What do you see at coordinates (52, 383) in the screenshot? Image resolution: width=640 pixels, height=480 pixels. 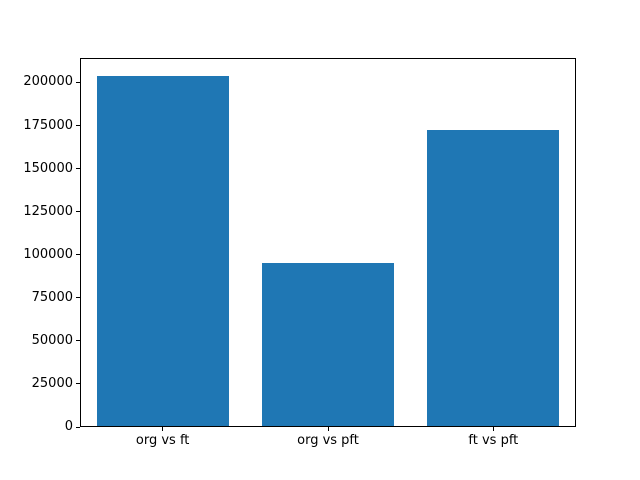 I see `y-tick-label: 25000` at bounding box center [52, 383].